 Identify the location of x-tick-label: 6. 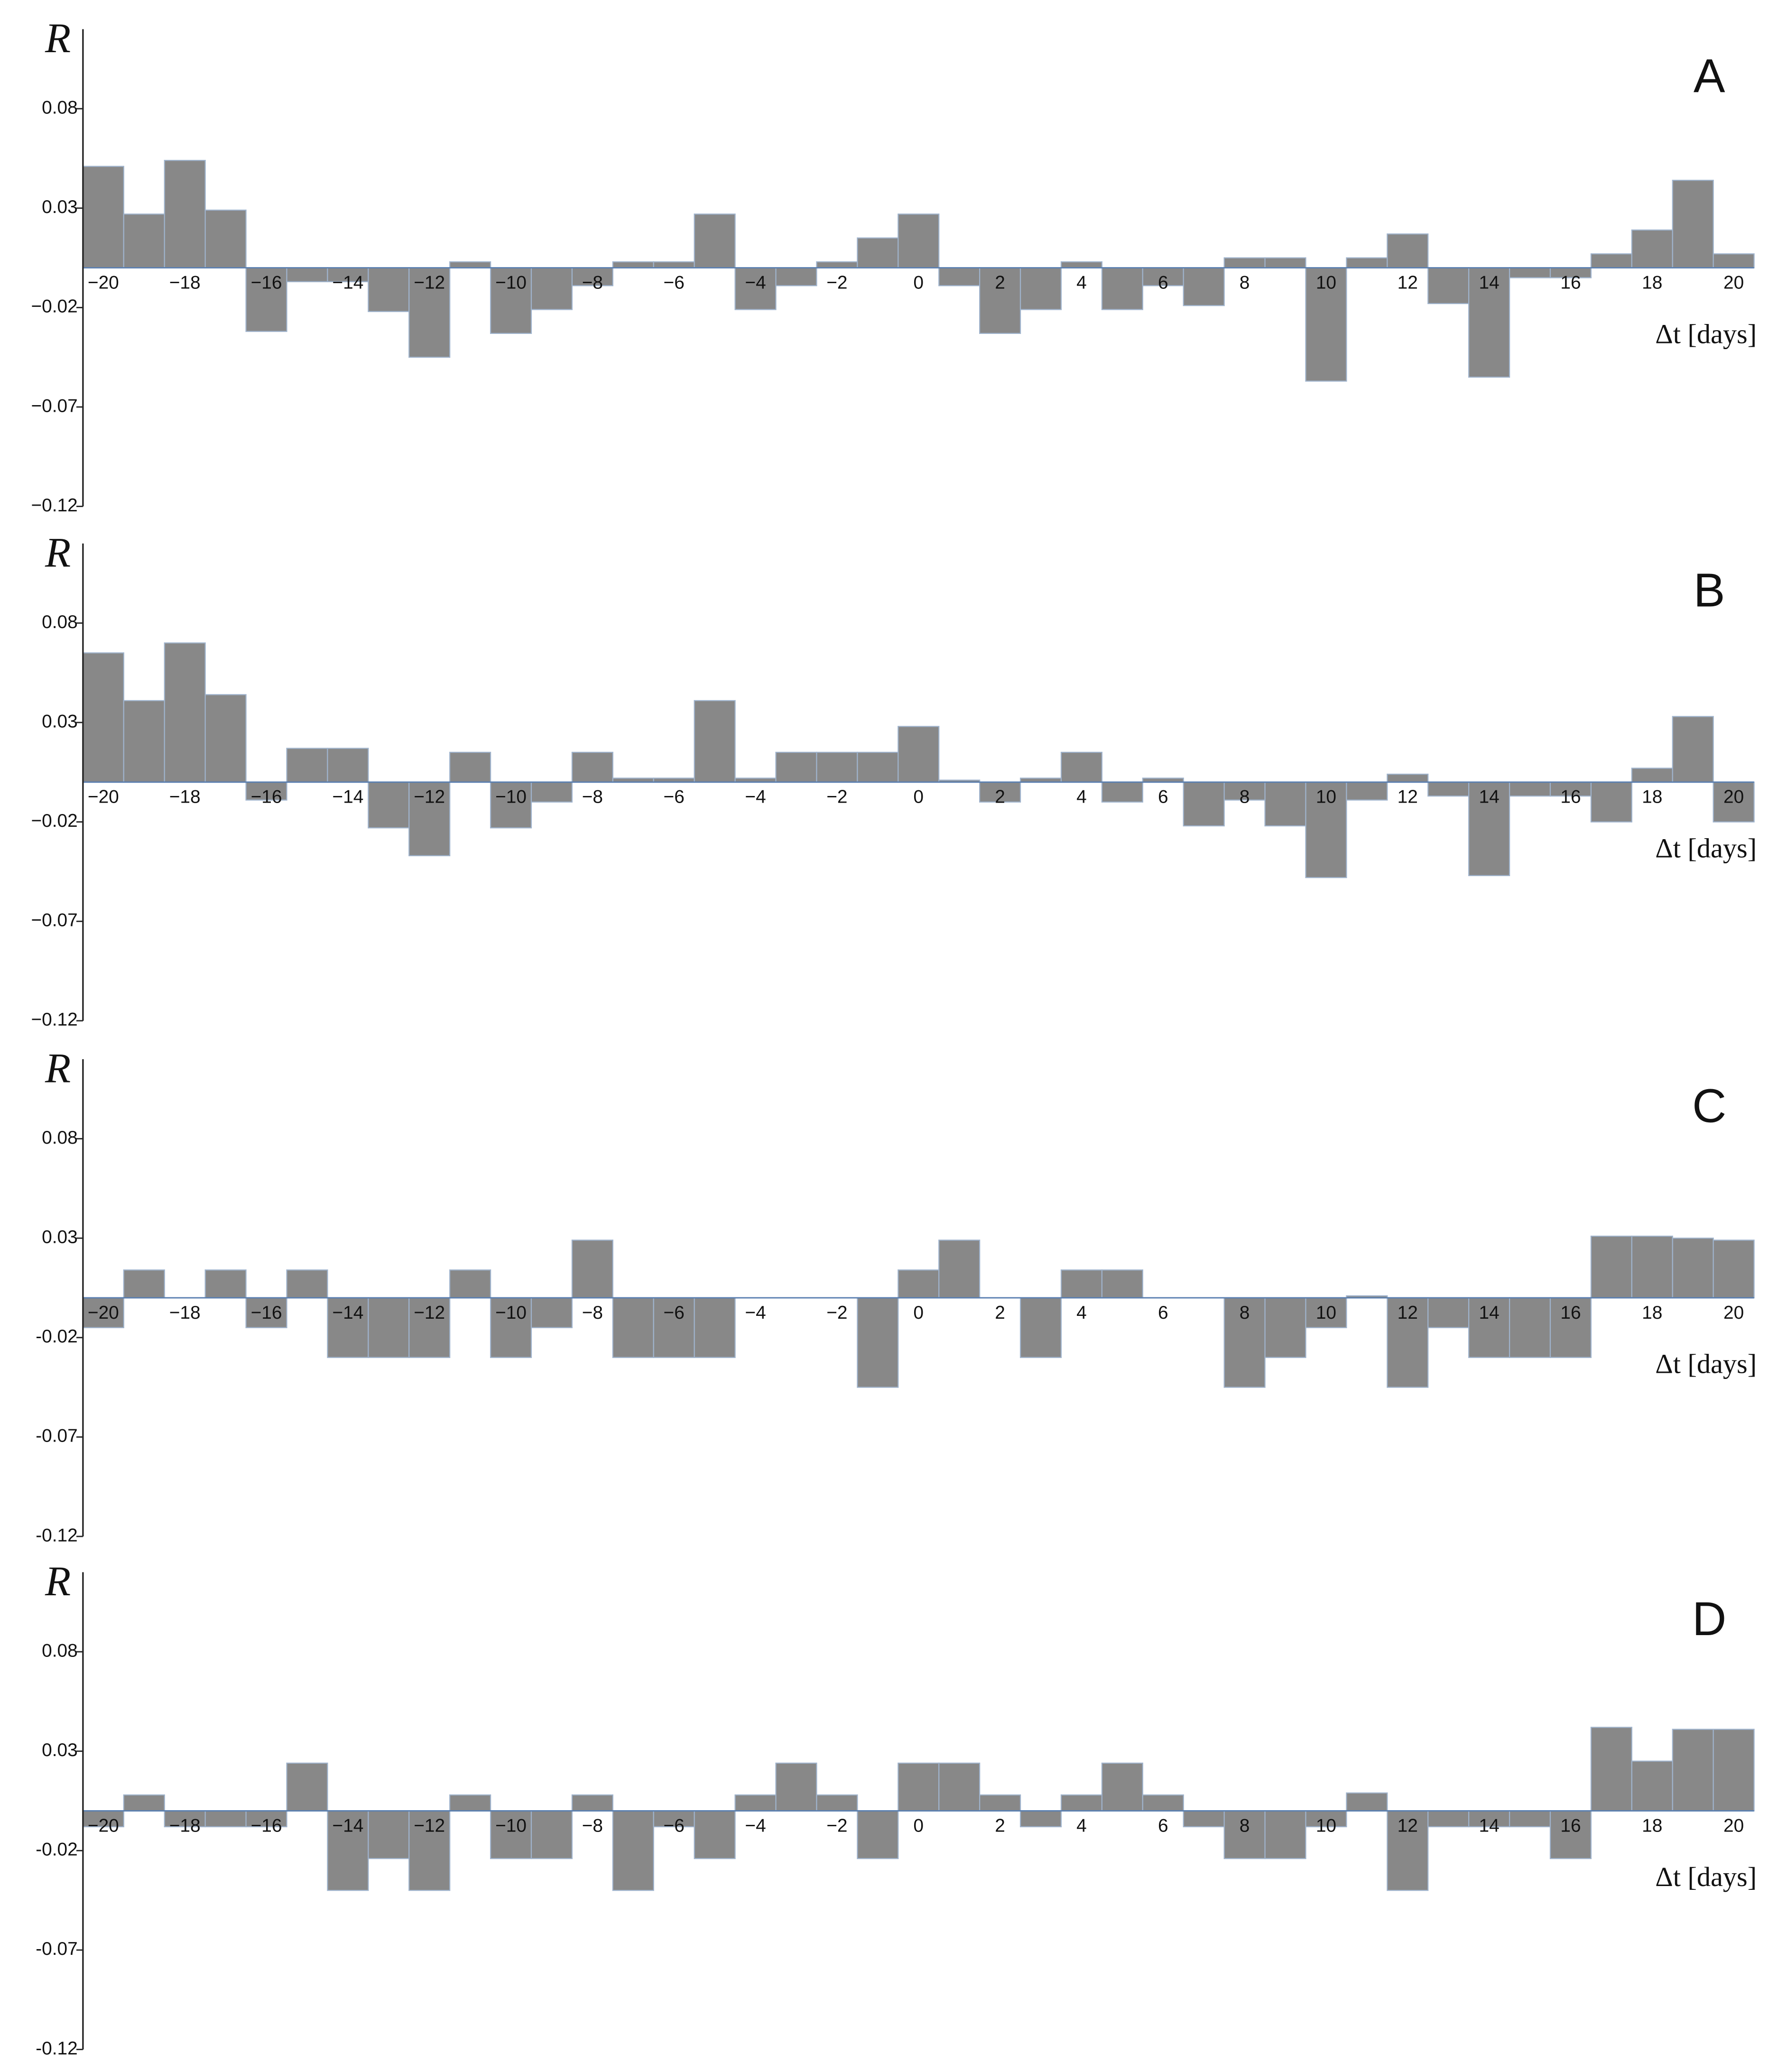
(1163, 282).